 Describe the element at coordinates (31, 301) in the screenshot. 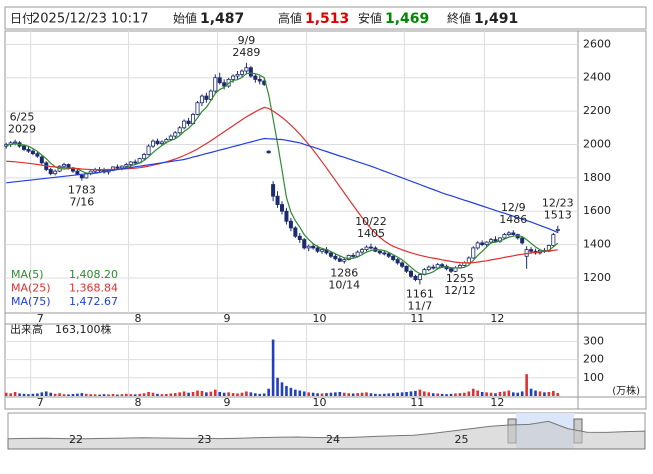

I see `legend-label: MA(75)` at that location.